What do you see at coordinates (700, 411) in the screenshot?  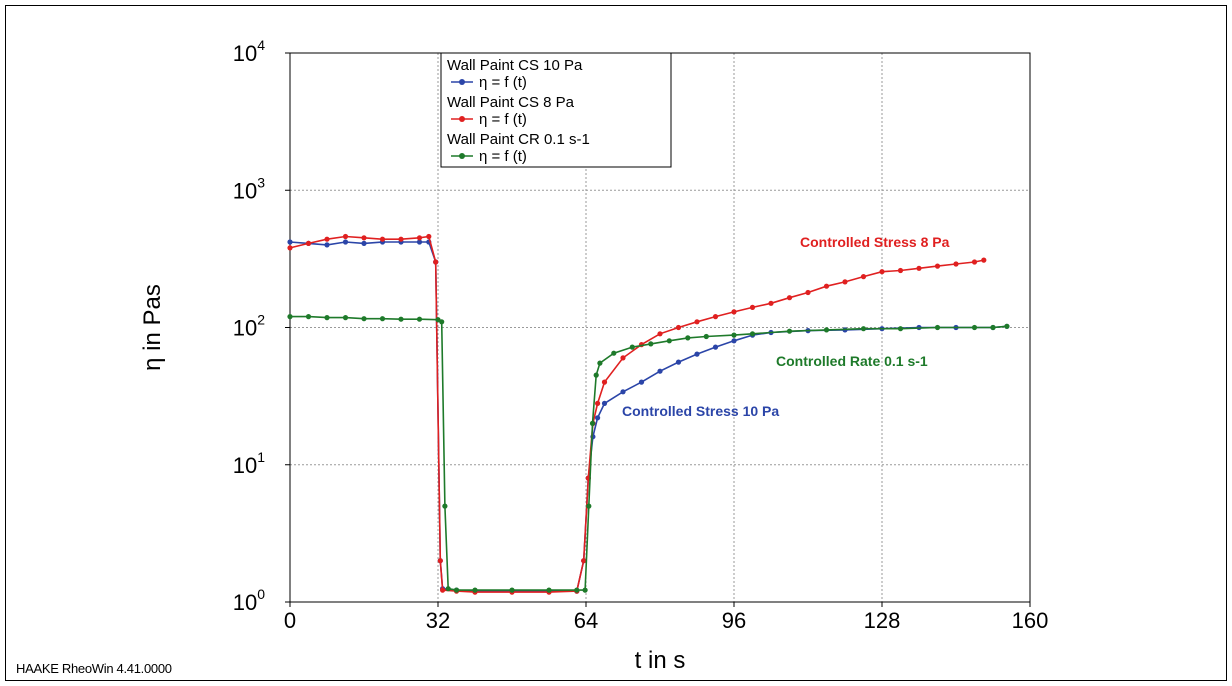 I see `series-annotation: Controlled Stress 10 Pa` at bounding box center [700, 411].